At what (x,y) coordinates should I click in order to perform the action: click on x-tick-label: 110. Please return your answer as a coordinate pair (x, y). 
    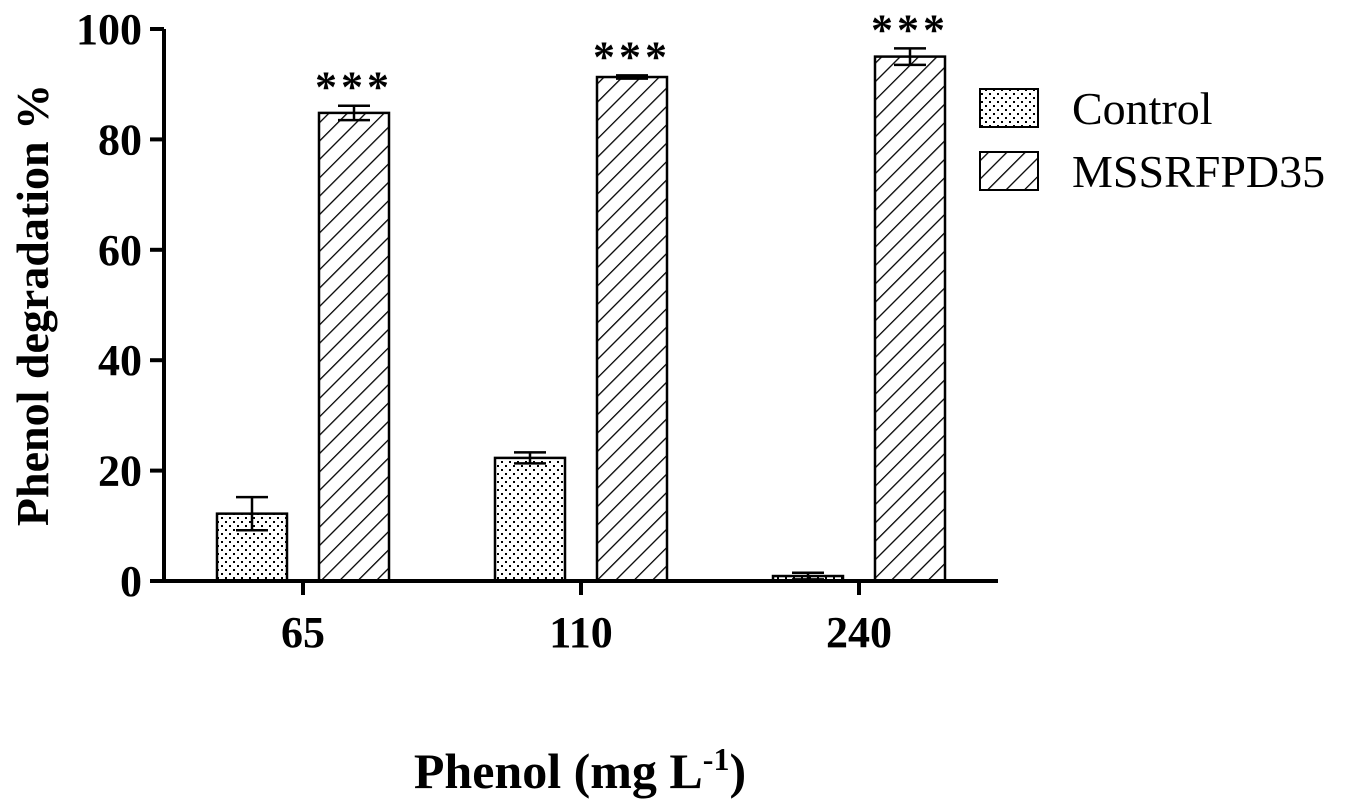
    Looking at the image, I should click on (581, 632).